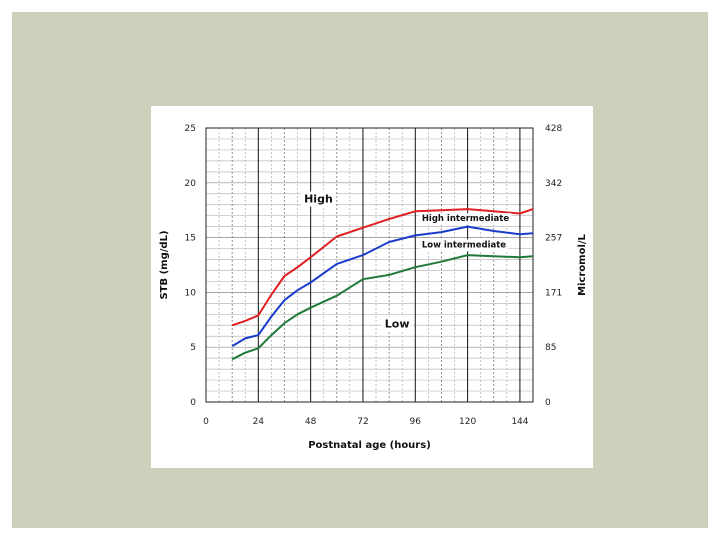  Describe the element at coordinates (553, 184) in the screenshot. I see `y2-tick-label: 342` at that location.